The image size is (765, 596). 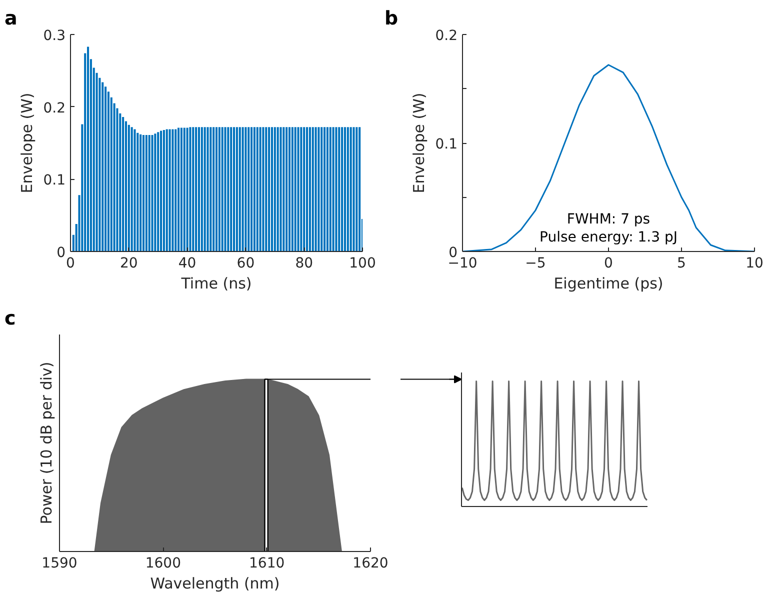 What do you see at coordinates (54, 36) in the screenshot?
I see `y-tick-label: 0.3` at bounding box center [54, 36].